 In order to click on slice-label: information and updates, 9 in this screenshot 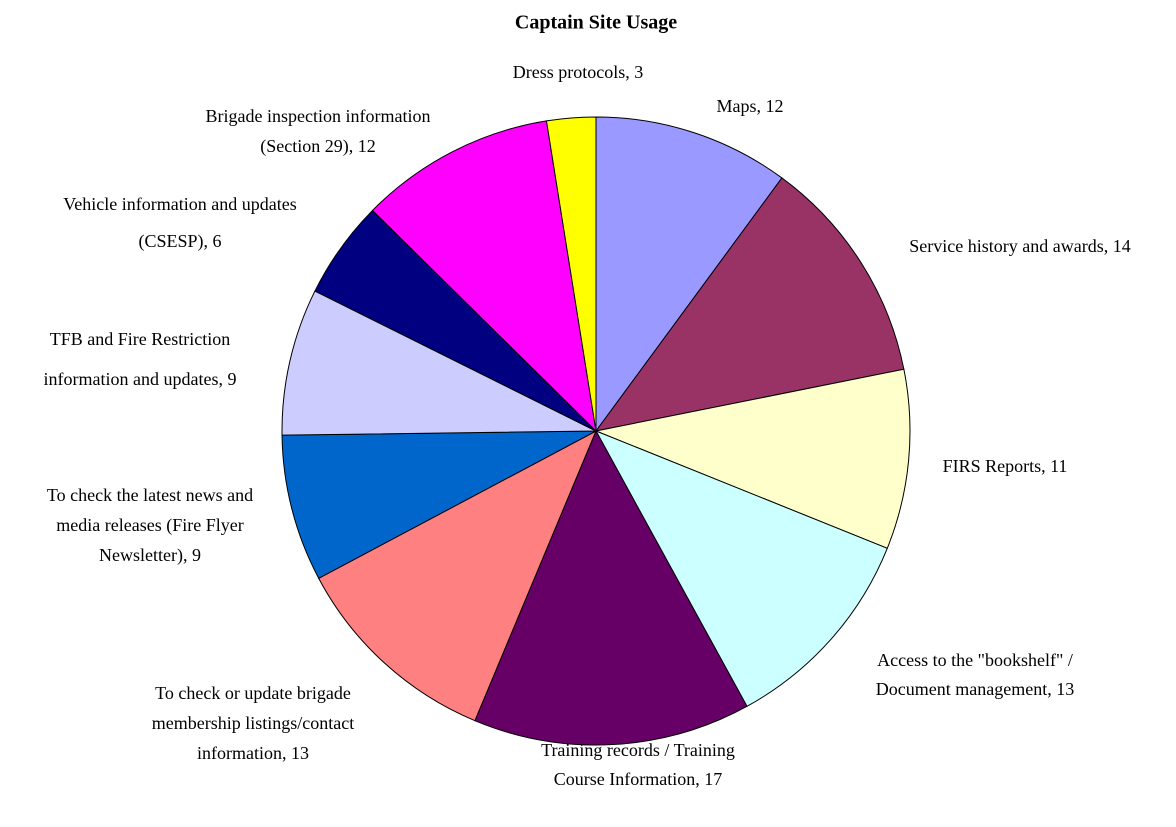, I will do `click(140, 379)`.